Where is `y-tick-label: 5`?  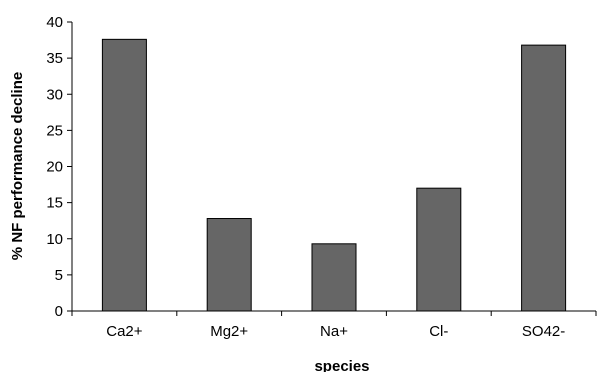 y-tick-label: 5 is located at coordinates (59, 275).